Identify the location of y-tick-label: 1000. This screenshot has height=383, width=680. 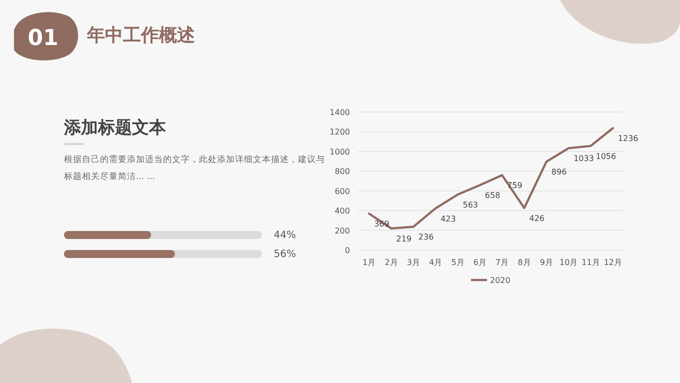
(340, 151).